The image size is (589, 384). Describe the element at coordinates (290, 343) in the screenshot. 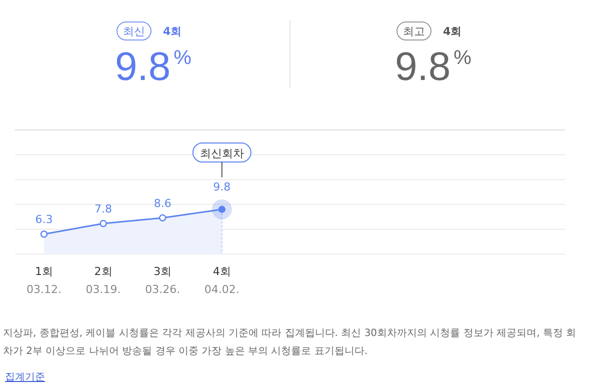

I see `text: 지상파, 종합편성, 케이블 시청률은 각각 제공사의 기준에 따라 집계됩니다. 최신 30회차까지의 시청률 정보가 제공되며, 특정 회차가 2부 이상으로 나뉘어 방송될 경우 이중 가장 높은 부의 시청률로 표기됩니다.` at that location.